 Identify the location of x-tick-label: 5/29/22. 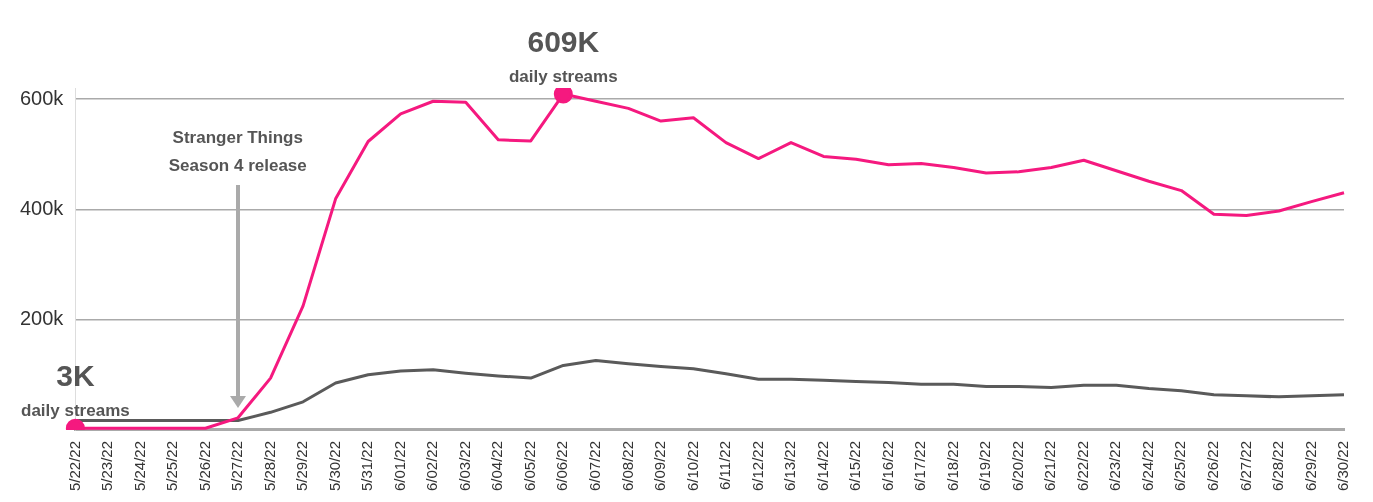
(302, 465).